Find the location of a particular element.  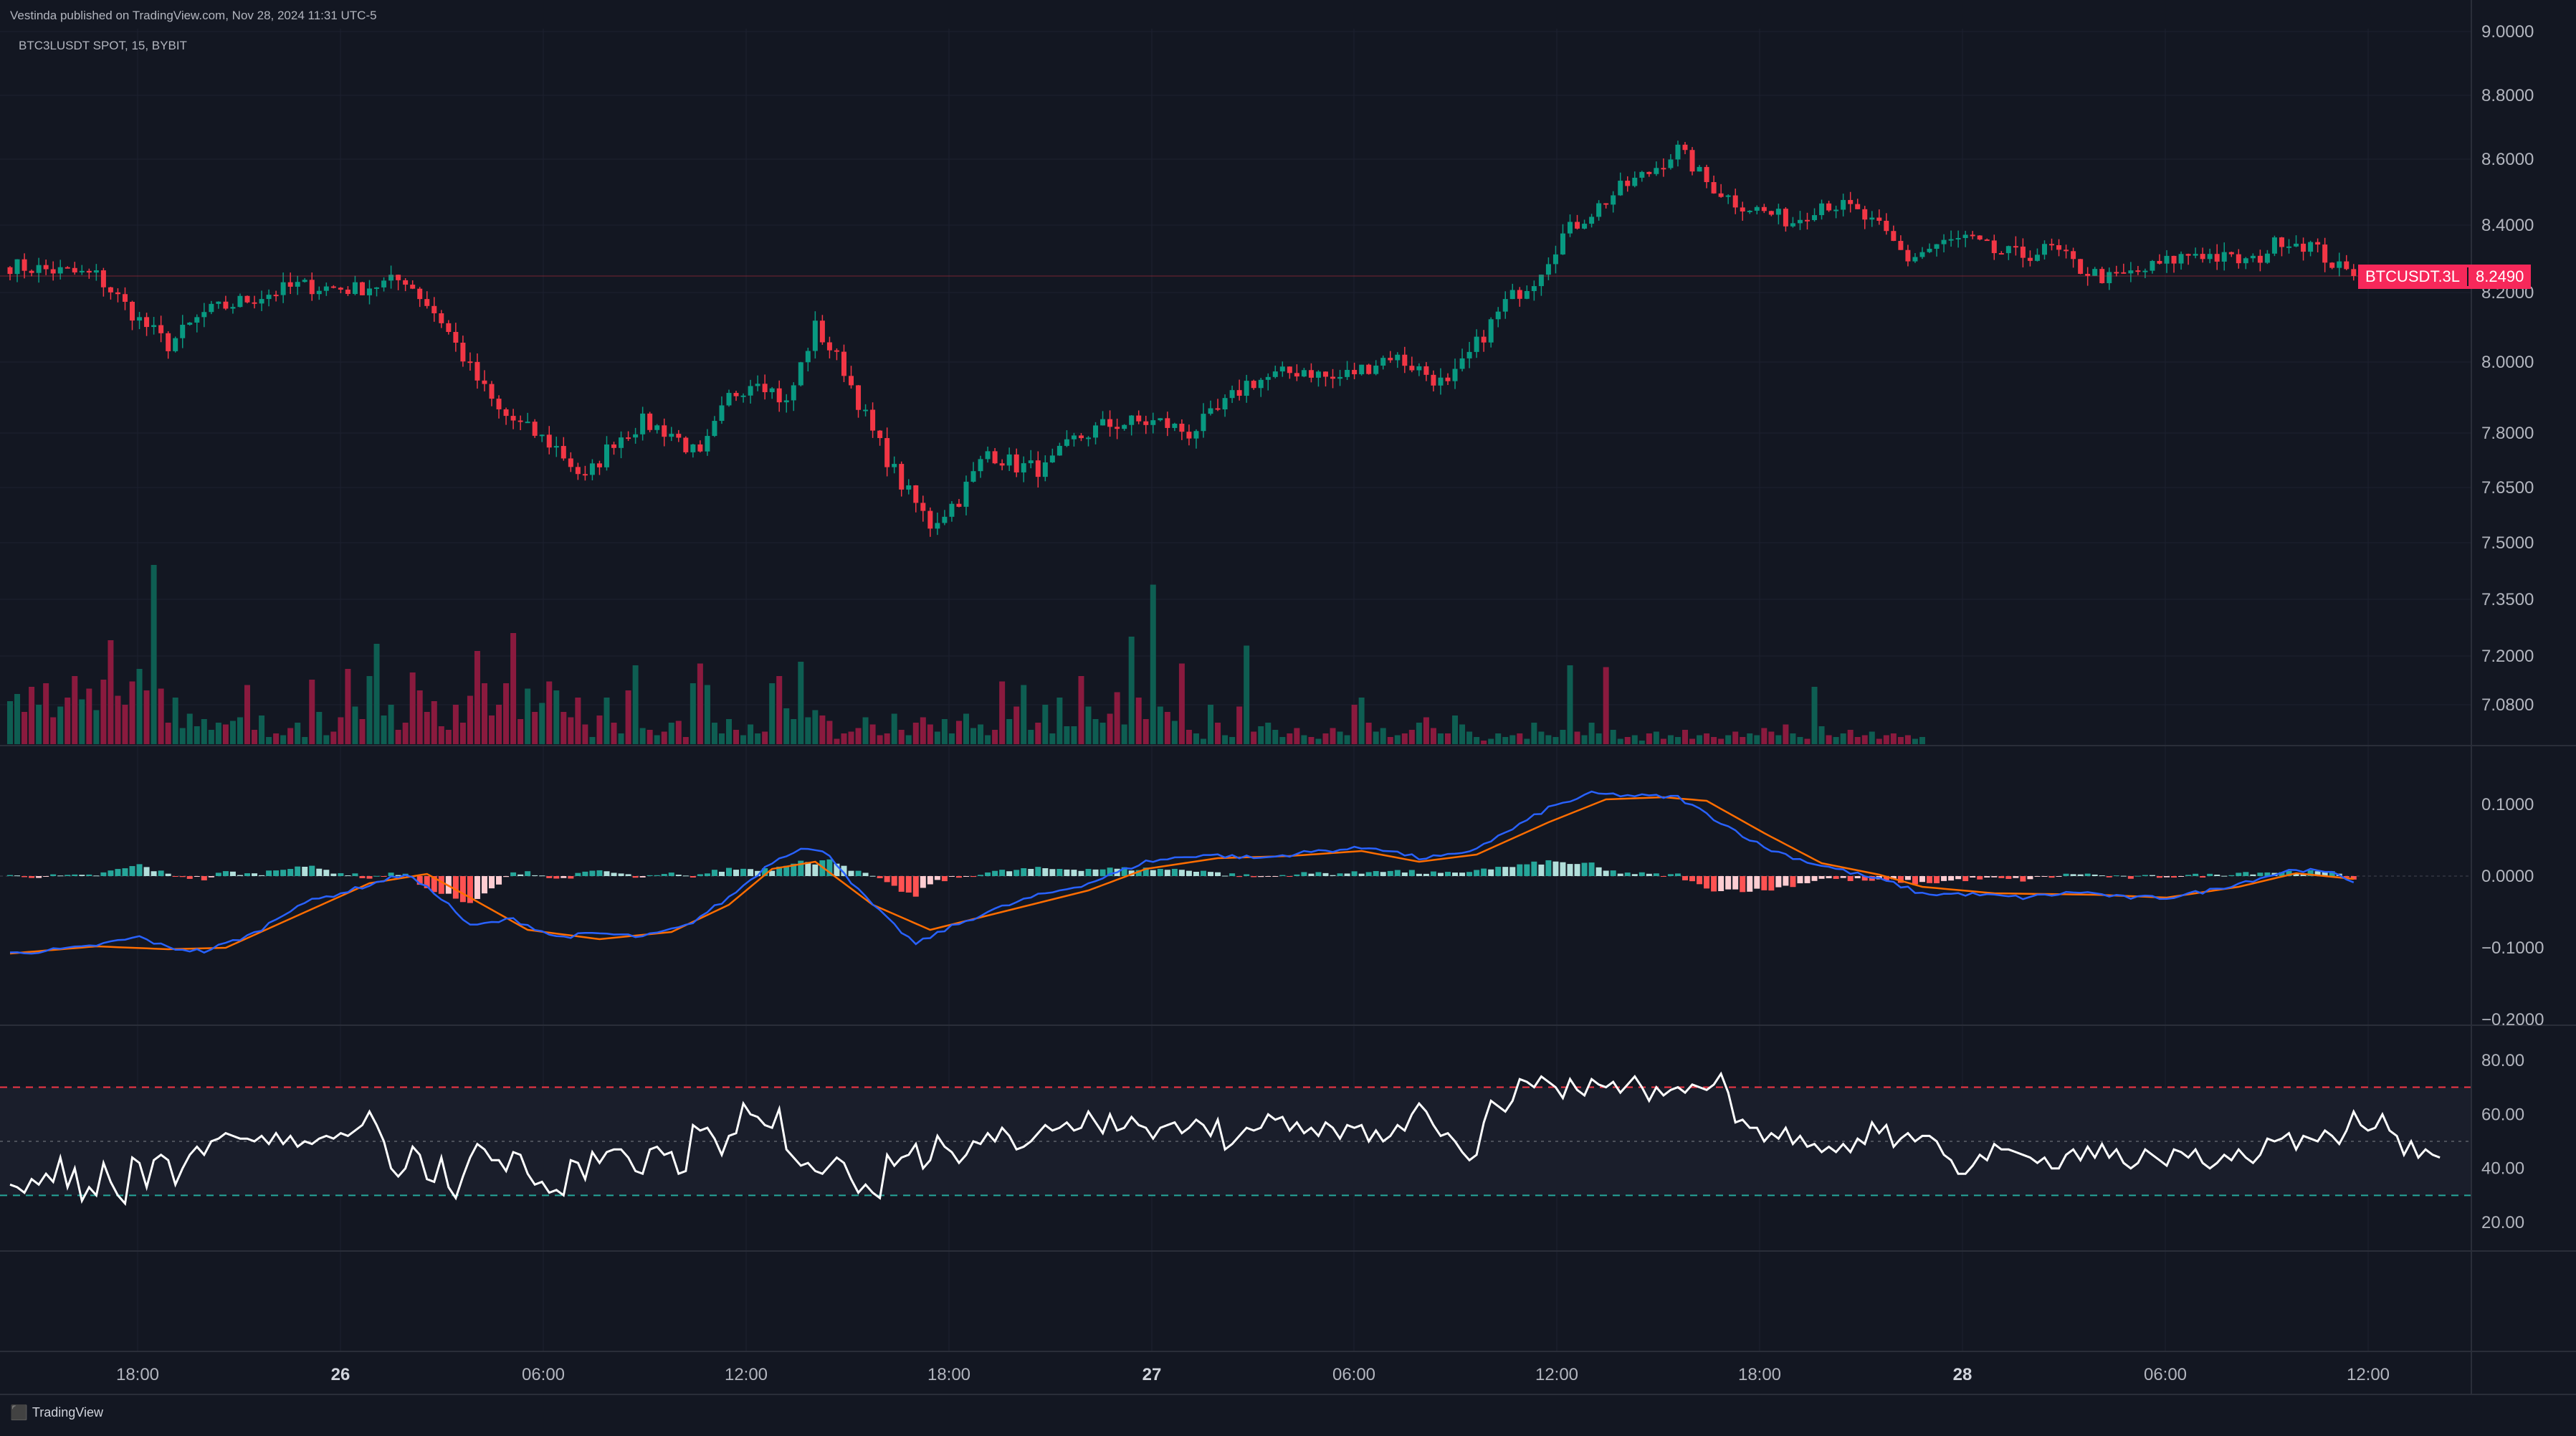

time-tick-label: 26 is located at coordinates (340, 1375).